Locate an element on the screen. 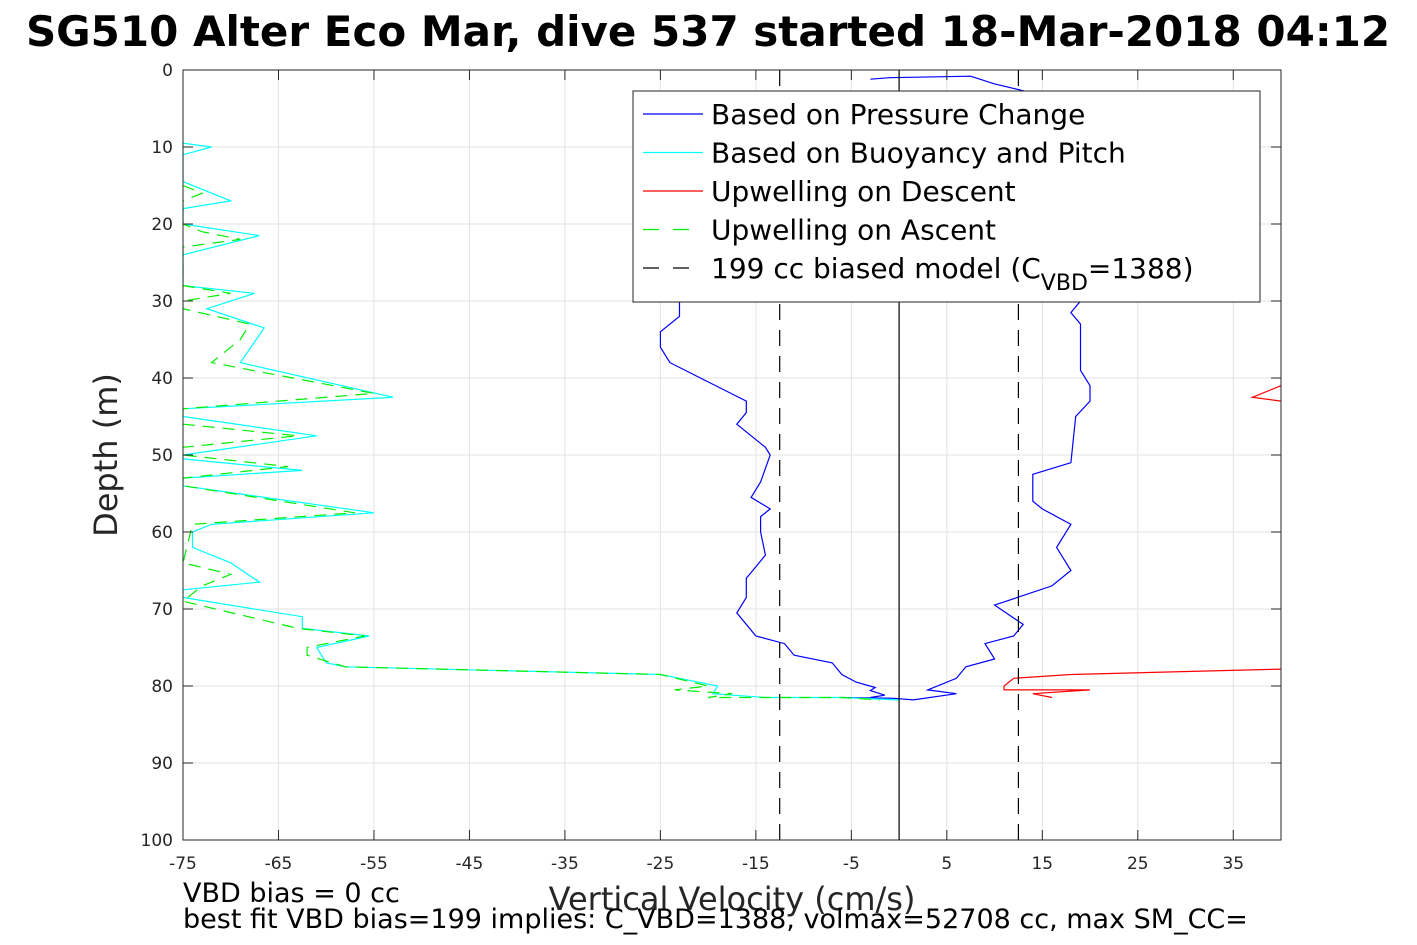 This screenshot has height=945, width=1417. legend-label: Upwelling on Descent is located at coordinates (863, 191).